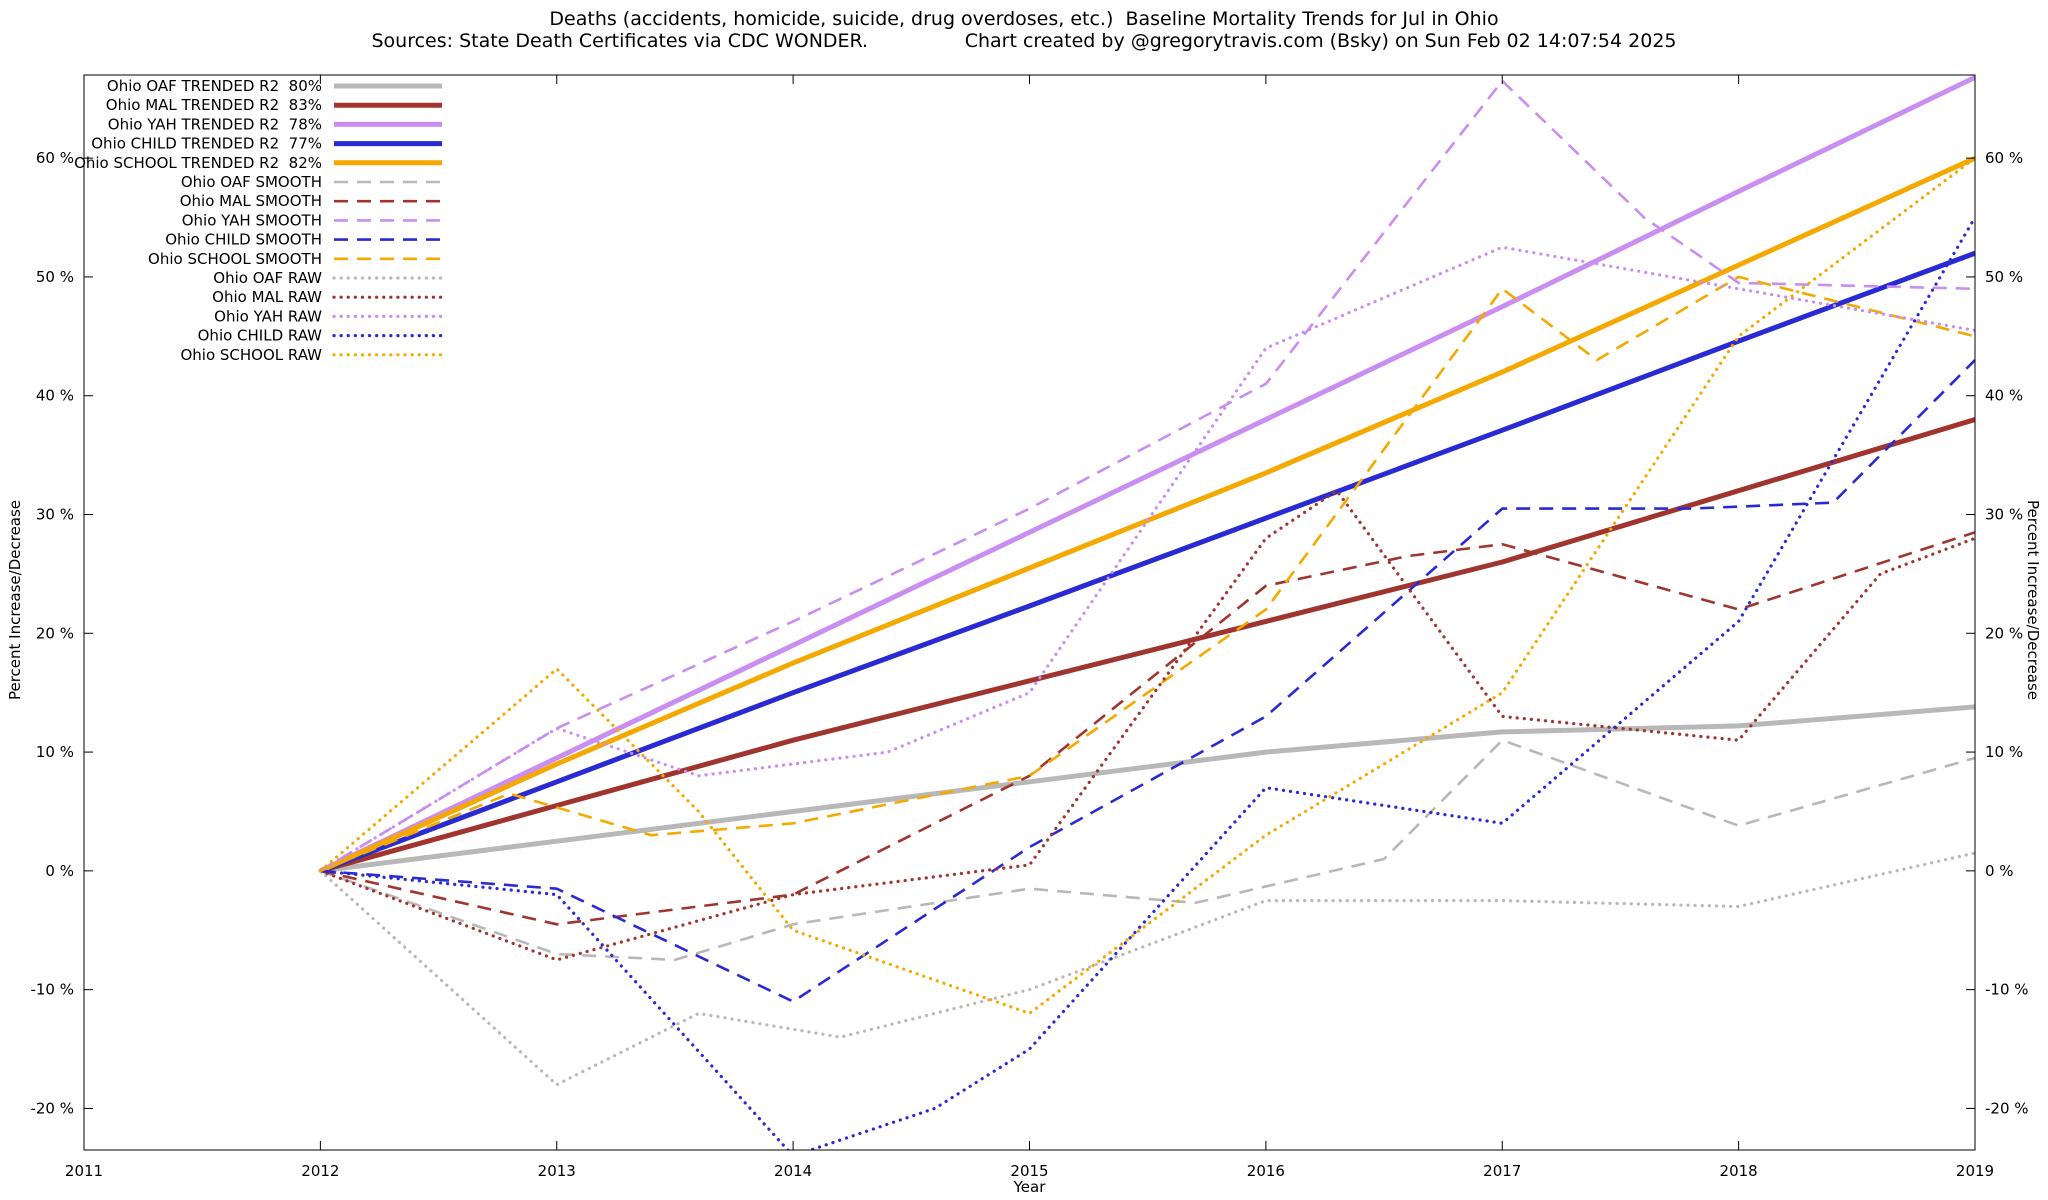 Image resolution: width=2048 pixels, height=1200 pixels. Describe the element at coordinates (1029, 1187) in the screenshot. I see `x-axis-label: Year` at that location.